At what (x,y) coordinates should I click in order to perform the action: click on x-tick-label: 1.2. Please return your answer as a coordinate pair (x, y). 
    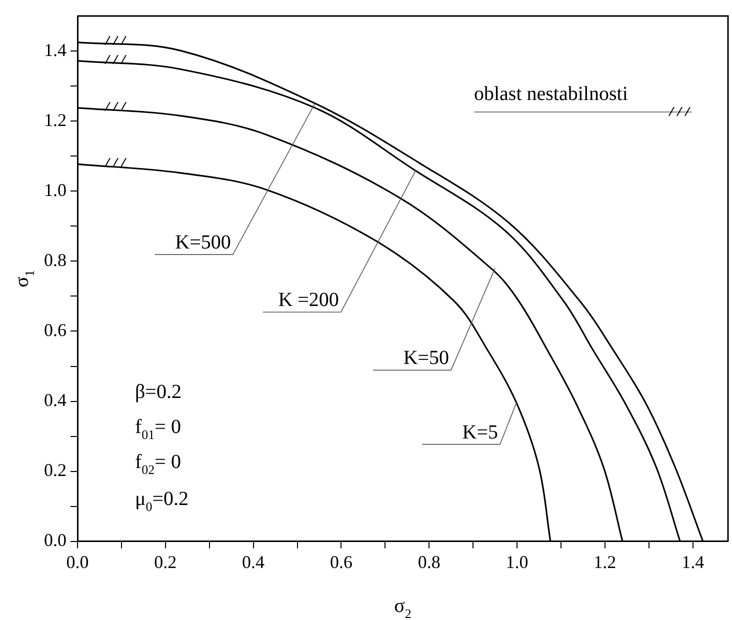
    Looking at the image, I should click on (605, 562).